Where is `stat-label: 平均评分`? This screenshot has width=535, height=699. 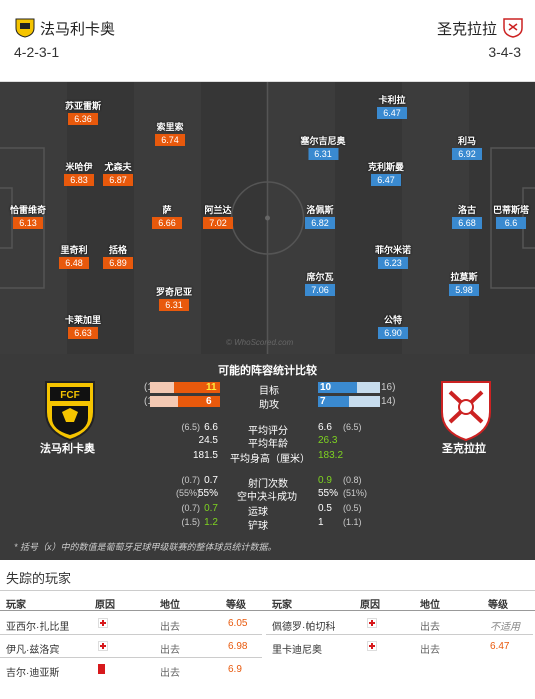 stat-label: 平均评分 is located at coordinates (268, 431).